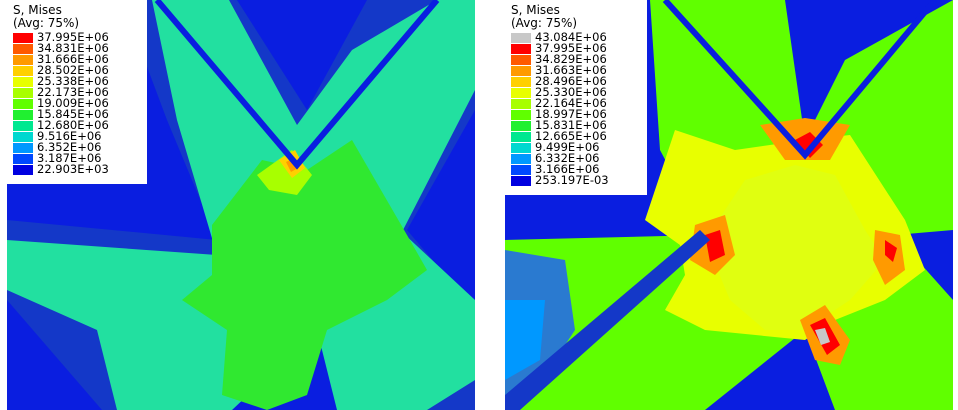 This screenshot has height=410, width=958. What do you see at coordinates (73, 70) in the screenshot?
I see `legend-value-label: 28.502E+06` at bounding box center [73, 70].